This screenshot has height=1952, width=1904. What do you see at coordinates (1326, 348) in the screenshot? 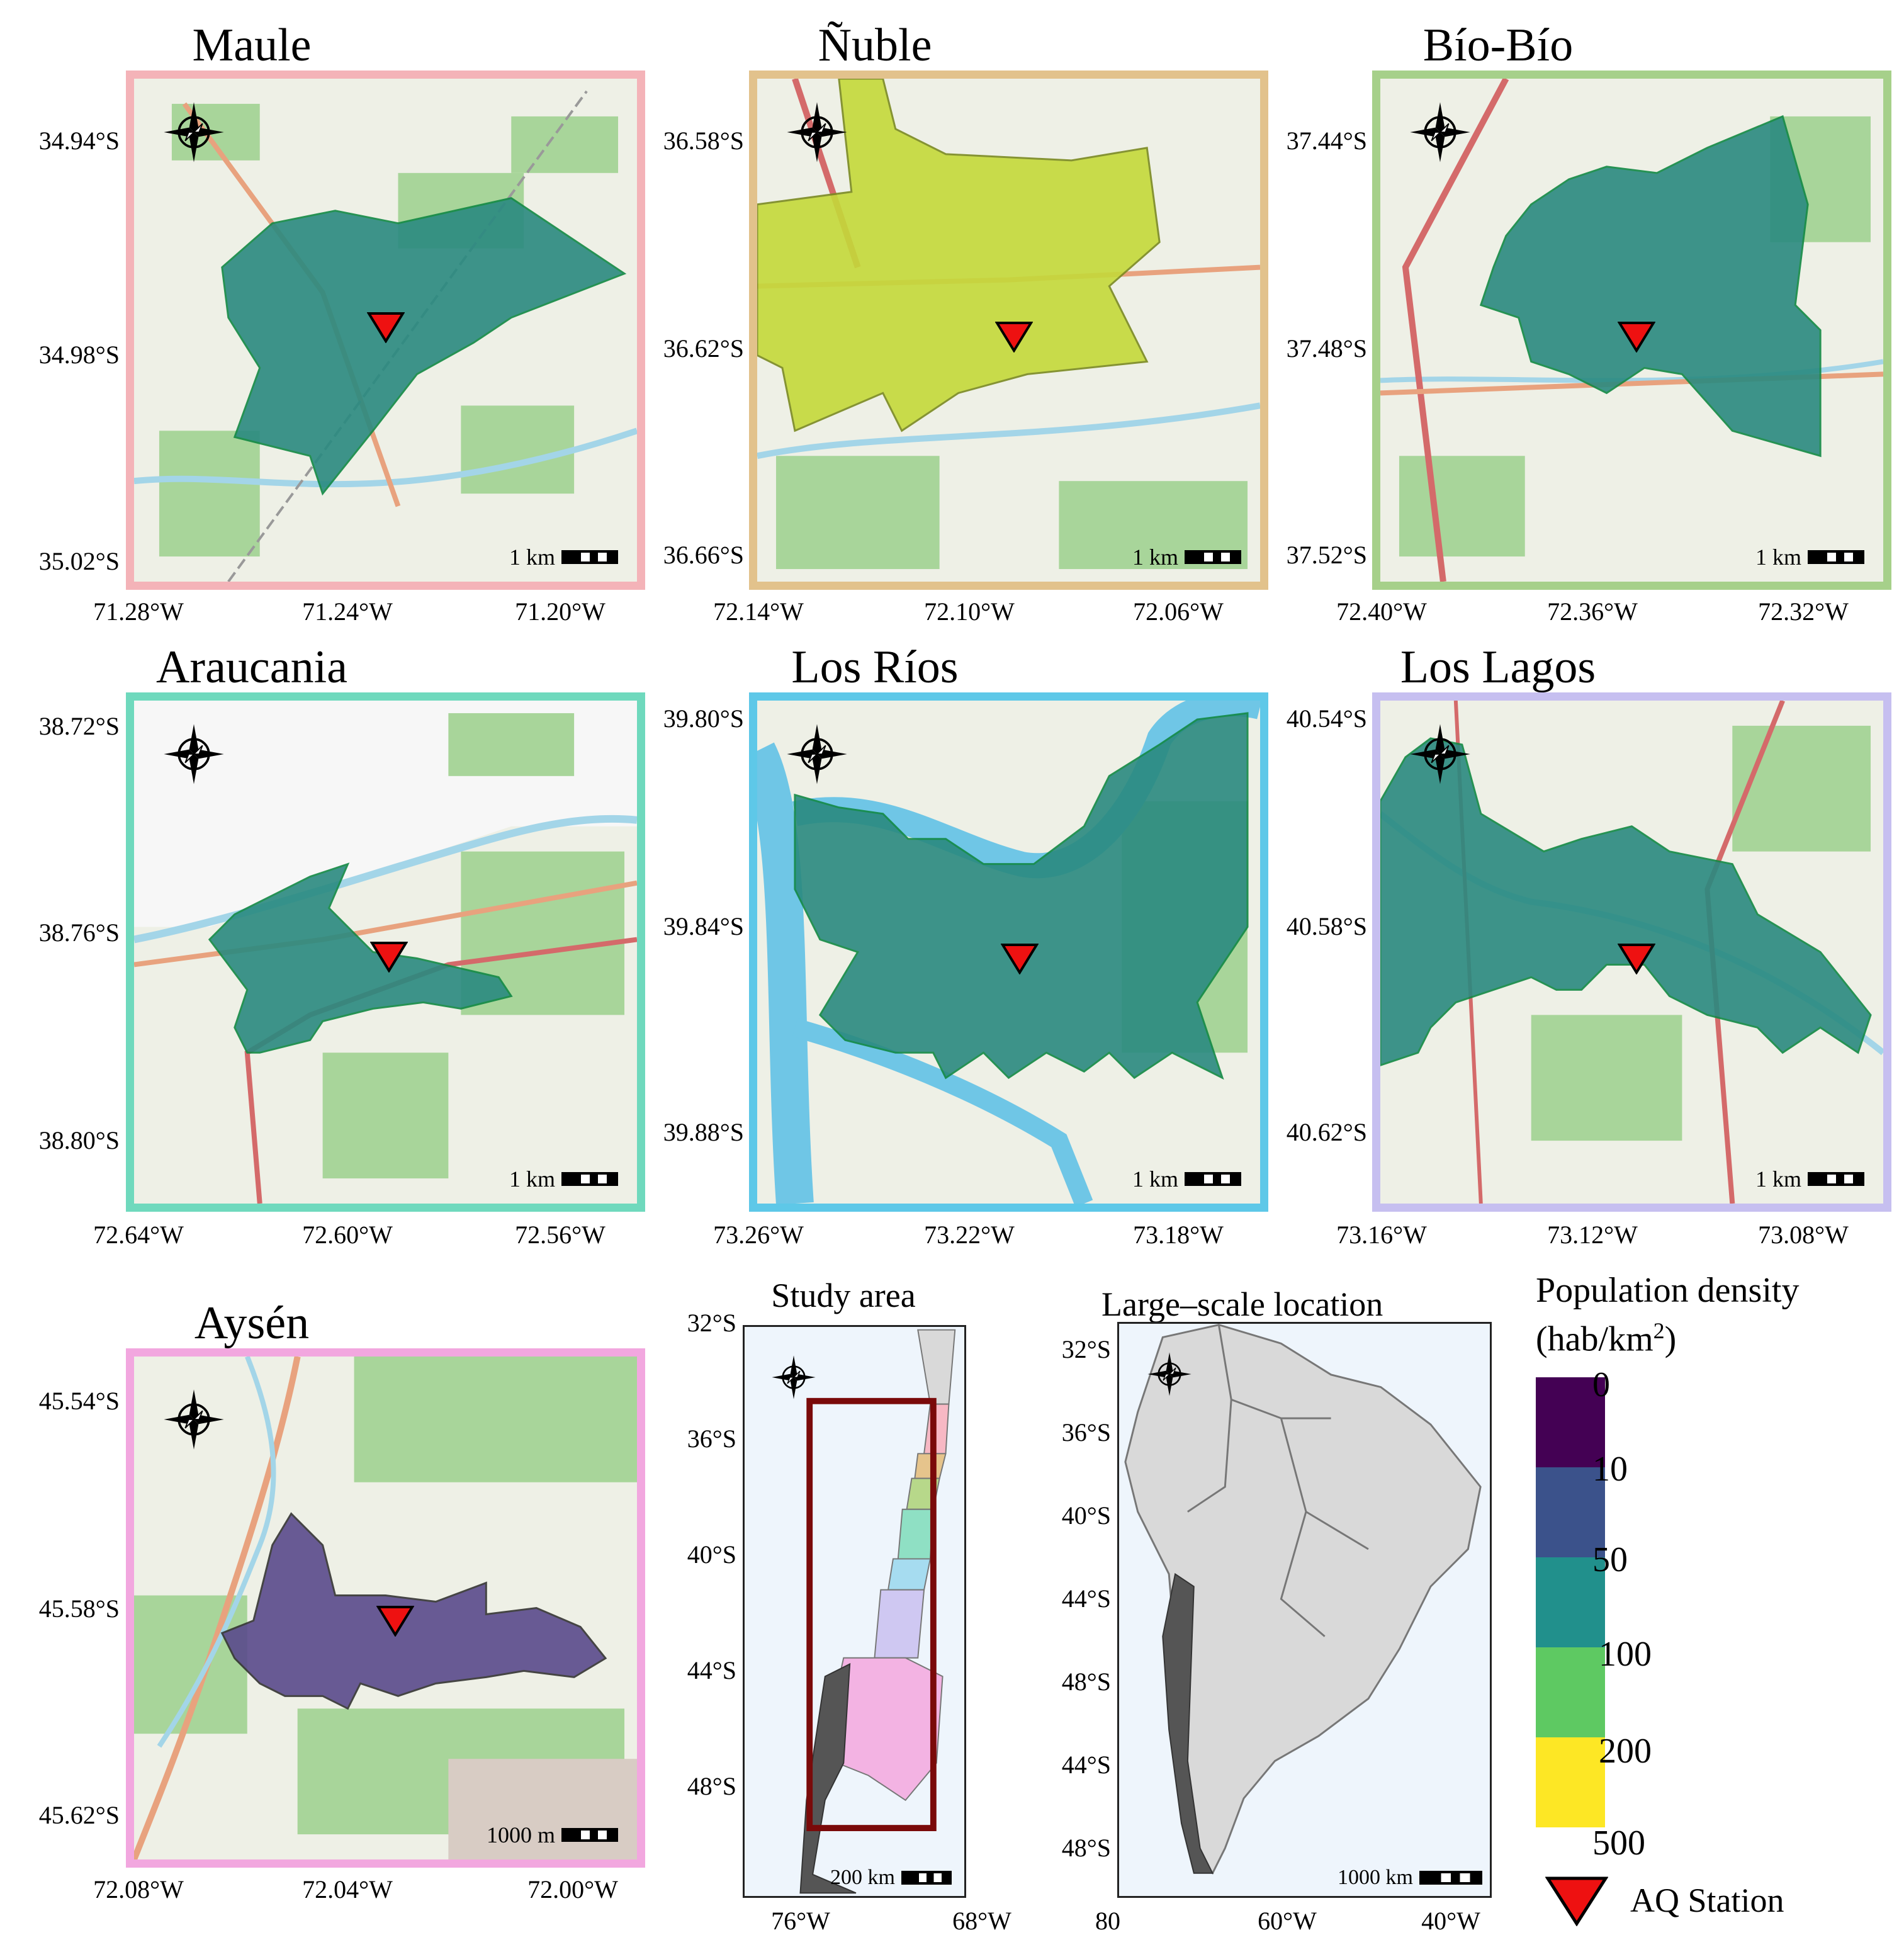
I see `lat-label: 37.48°S` at bounding box center [1326, 348].